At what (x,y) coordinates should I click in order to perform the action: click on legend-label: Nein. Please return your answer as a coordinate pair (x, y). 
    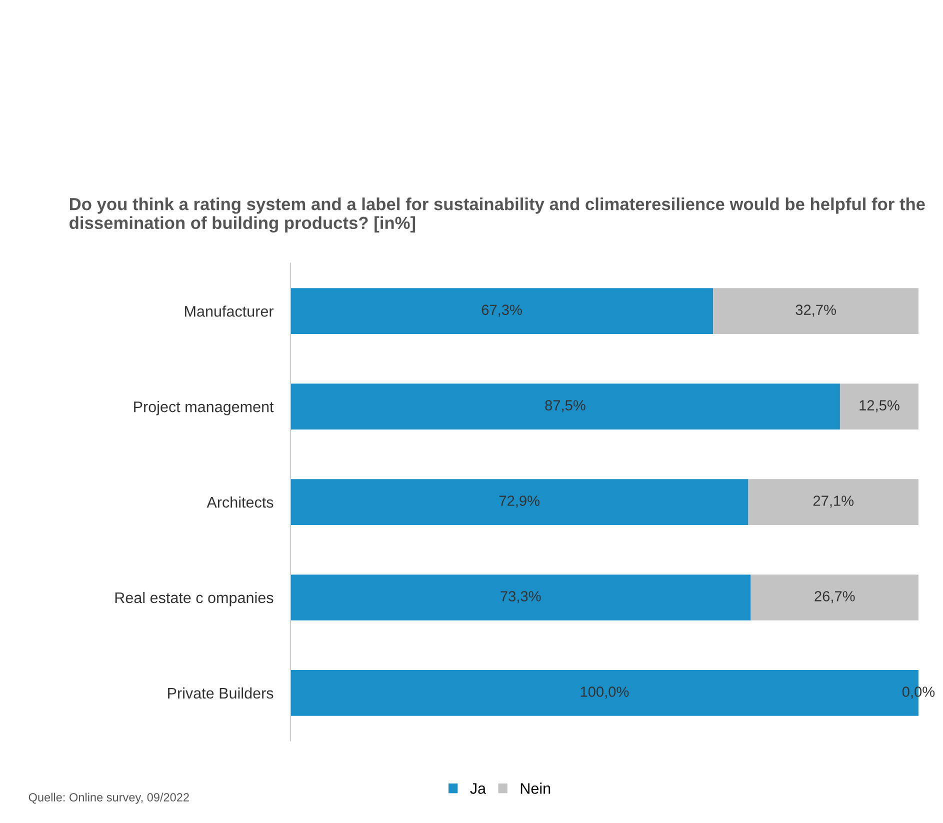
    Looking at the image, I should click on (535, 788).